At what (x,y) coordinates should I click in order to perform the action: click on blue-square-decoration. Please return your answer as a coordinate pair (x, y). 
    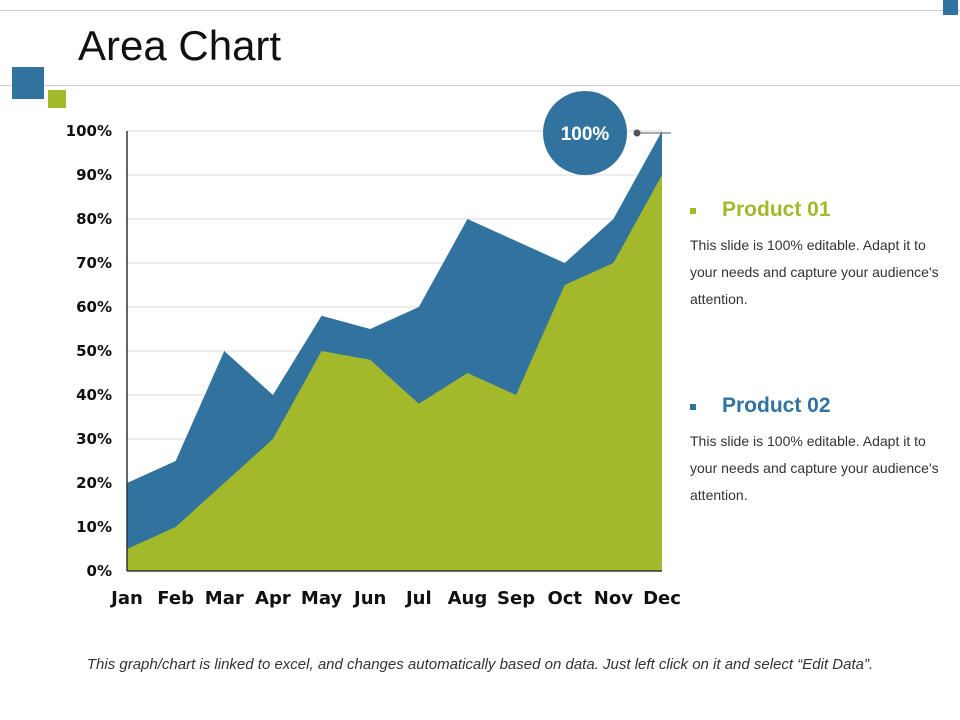
    Looking at the image, I should click on (28, 83).